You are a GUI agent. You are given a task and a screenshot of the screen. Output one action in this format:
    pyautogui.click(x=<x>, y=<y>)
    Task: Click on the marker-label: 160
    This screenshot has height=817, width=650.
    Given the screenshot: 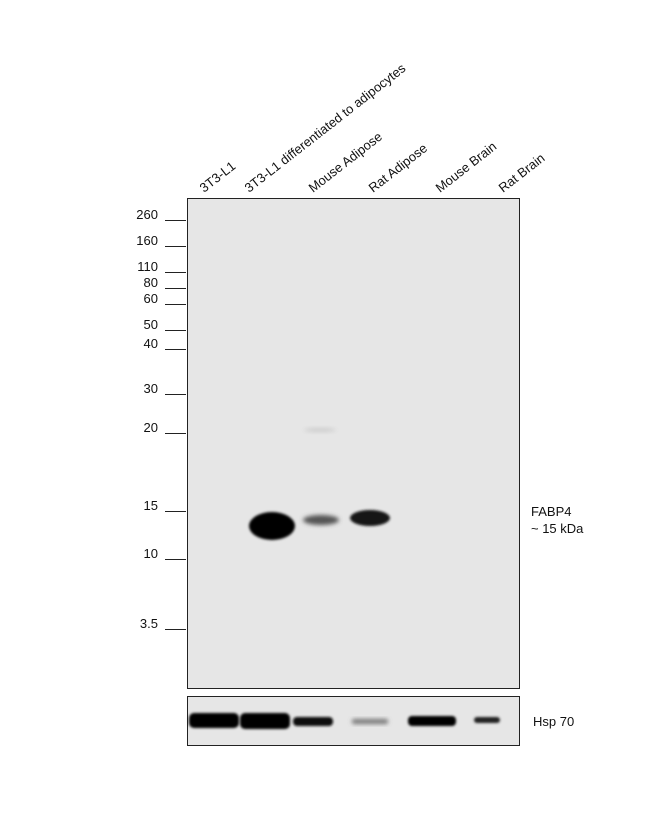 What is the action you would take?
    pyautogui.click(x=147, y=240)
    